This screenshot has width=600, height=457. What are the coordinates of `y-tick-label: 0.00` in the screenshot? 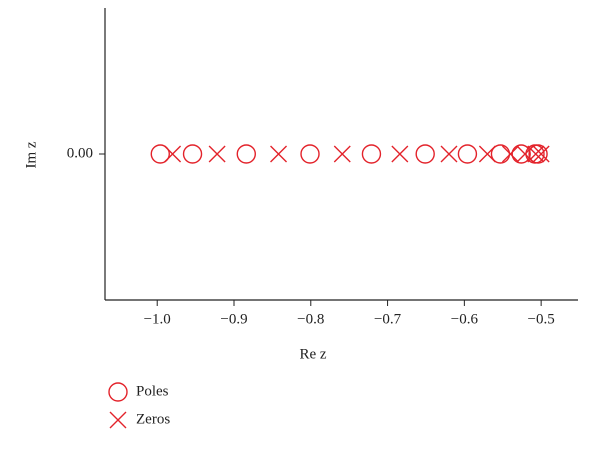 It's located at (80, 153).